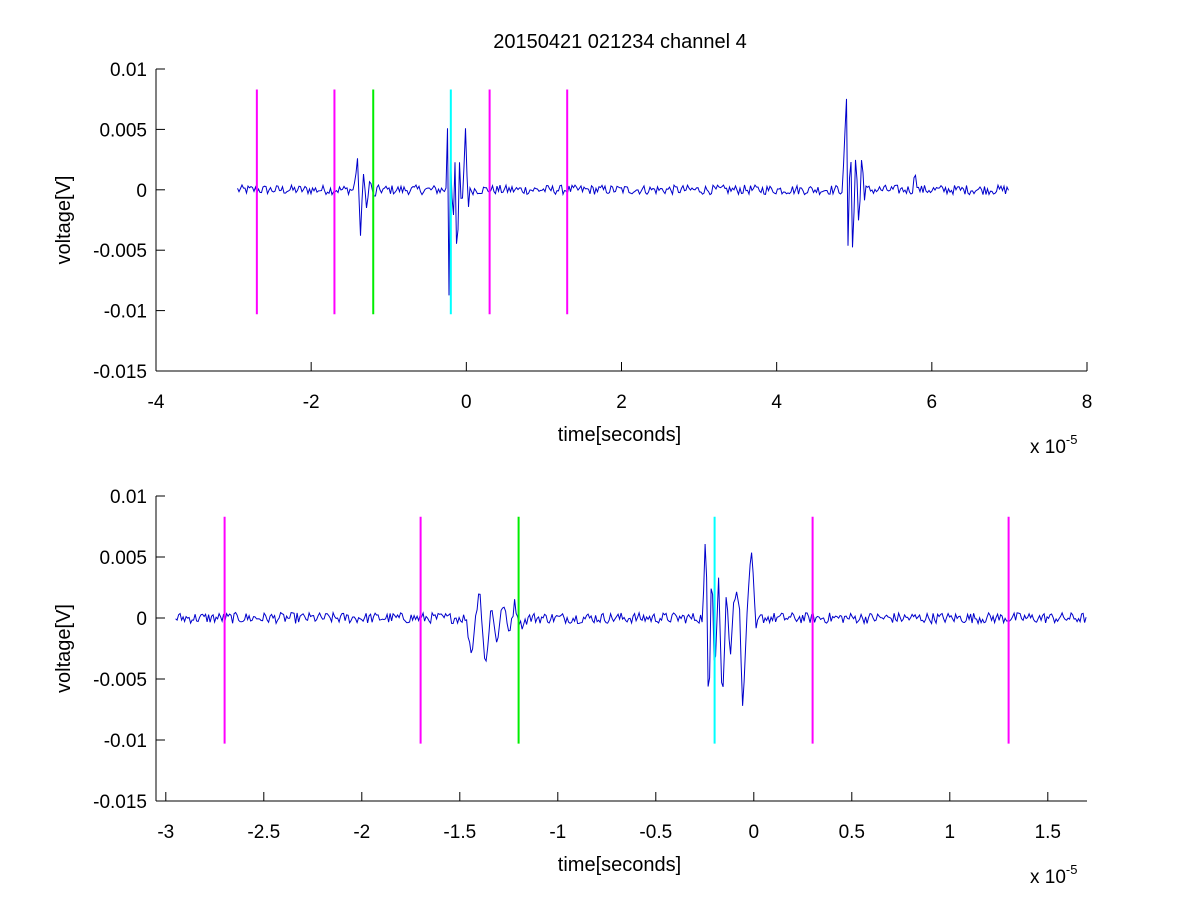 Image resolution: width=1200 pixels, height=901 pixels. I want to click on x-tick-label: 1.5, so click(1048, 832).